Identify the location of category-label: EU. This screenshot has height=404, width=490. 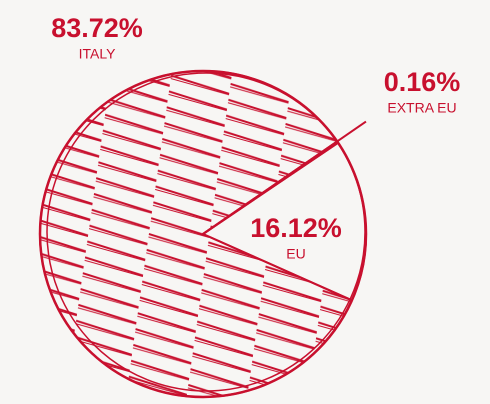
(295, 254).